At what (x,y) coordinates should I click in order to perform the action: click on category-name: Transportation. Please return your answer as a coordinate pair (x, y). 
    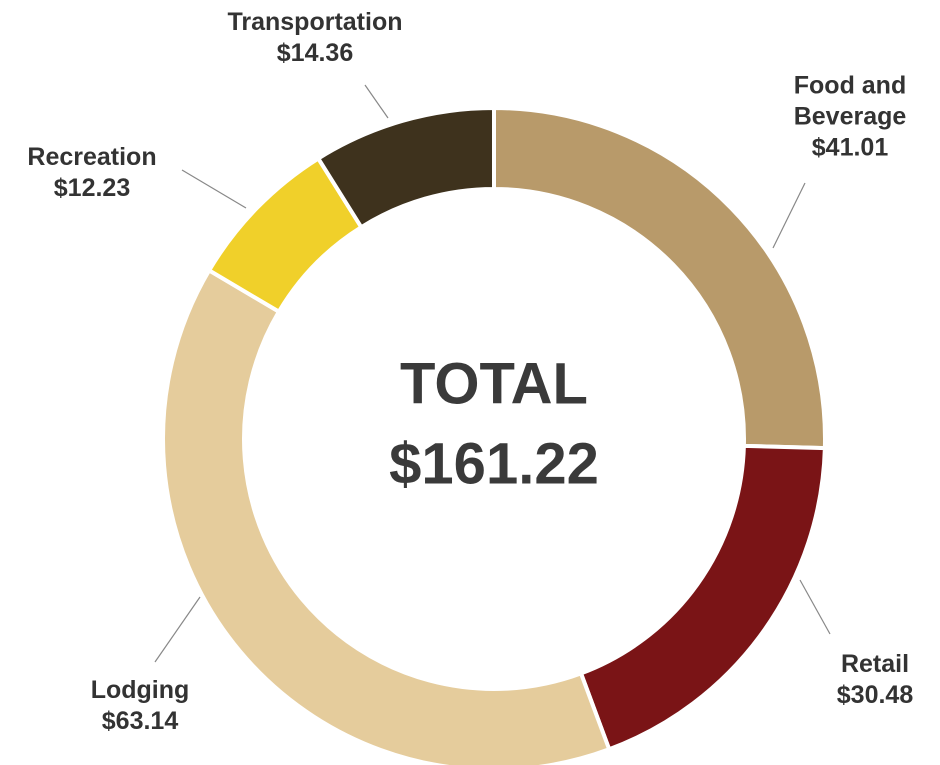
    Looking at the image, I should click on (315, 22).